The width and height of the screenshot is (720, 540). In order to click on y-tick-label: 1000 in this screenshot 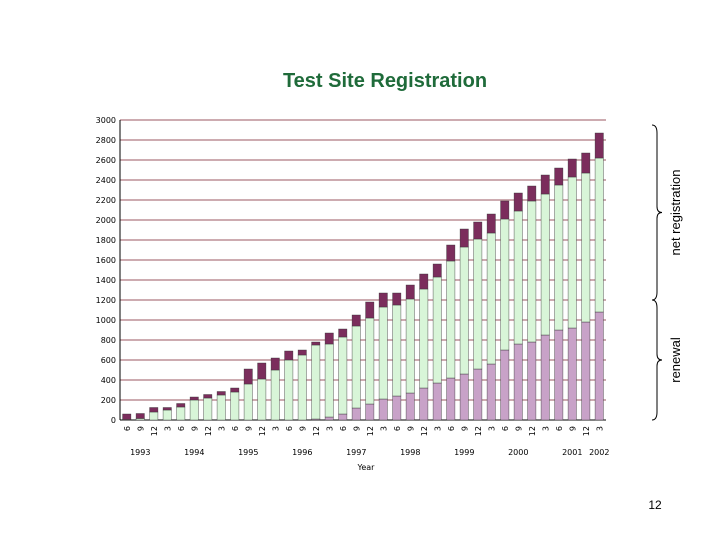, I will do `click(106, 320)`.